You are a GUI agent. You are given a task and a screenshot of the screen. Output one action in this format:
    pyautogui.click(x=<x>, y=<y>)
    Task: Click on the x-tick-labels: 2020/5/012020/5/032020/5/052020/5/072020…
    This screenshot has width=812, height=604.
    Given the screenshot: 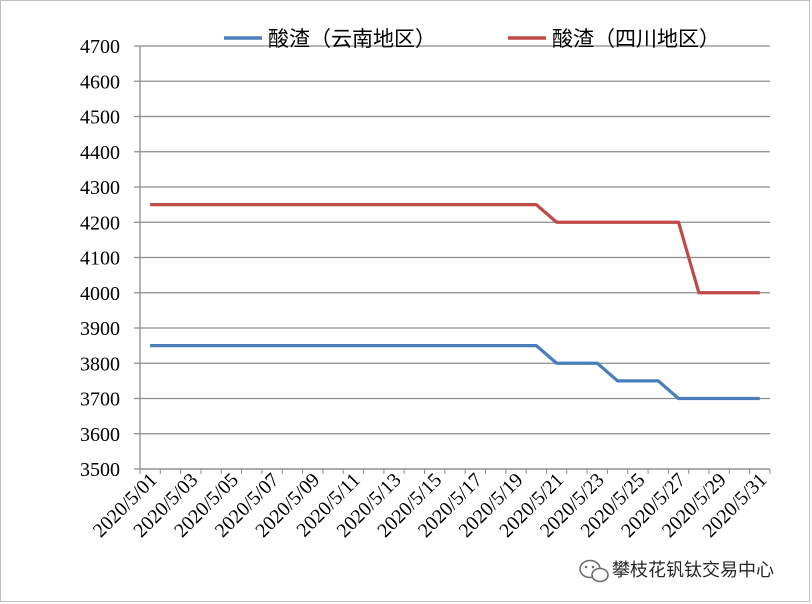 What is the action you would take?
    pyautogui.click(x=430, y=505)
    